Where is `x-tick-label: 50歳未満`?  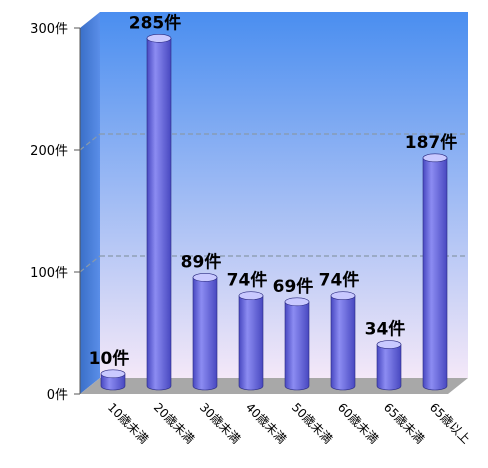
x-tick-label: 50歳未満 is located at coordinates (312, 423).